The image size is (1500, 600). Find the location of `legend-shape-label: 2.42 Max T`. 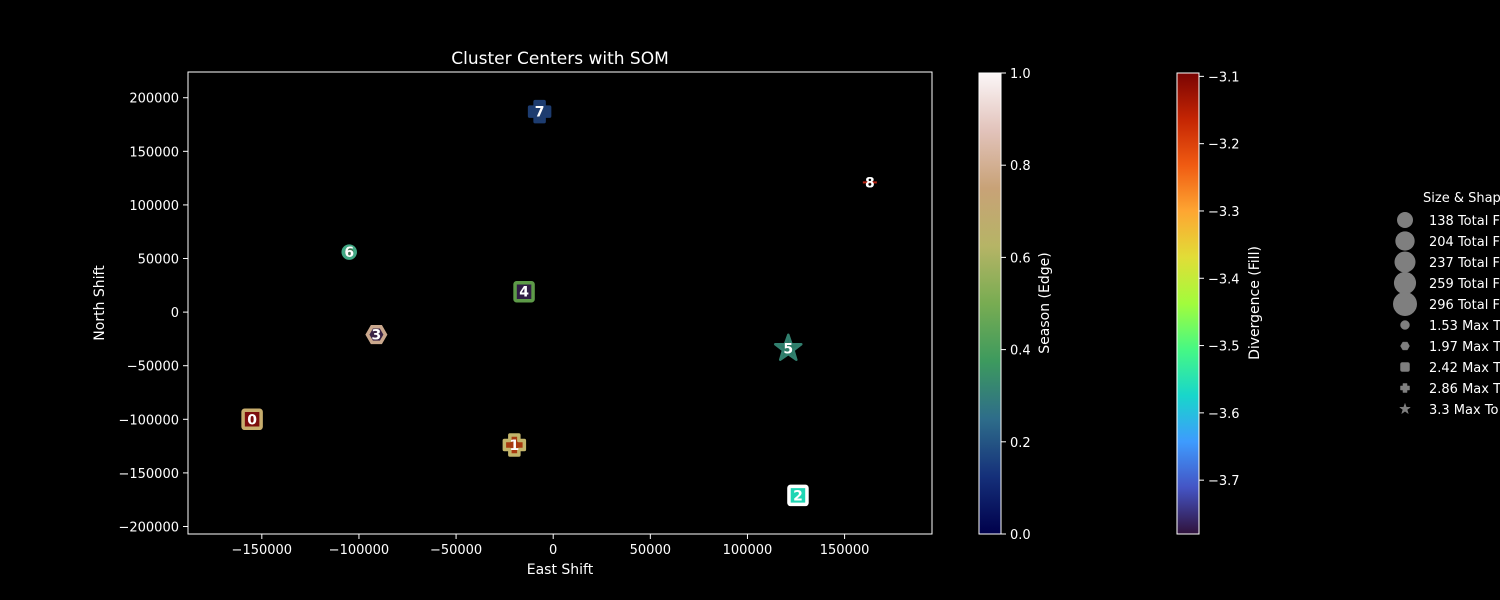

legend-shape-label: 2.42 Max T is located at coordinates (1464, 368).